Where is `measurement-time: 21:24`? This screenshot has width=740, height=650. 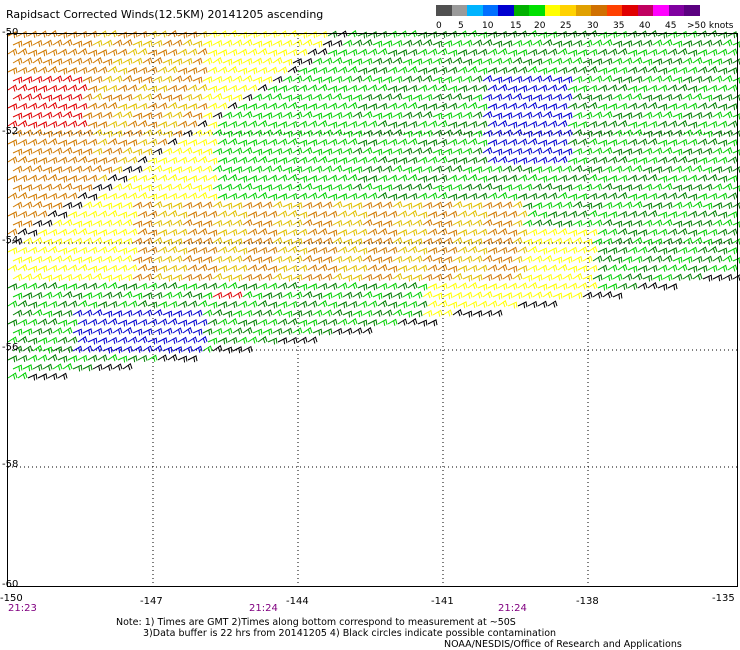
measurement-time: 21:24 is located at coordinates (263, 608).